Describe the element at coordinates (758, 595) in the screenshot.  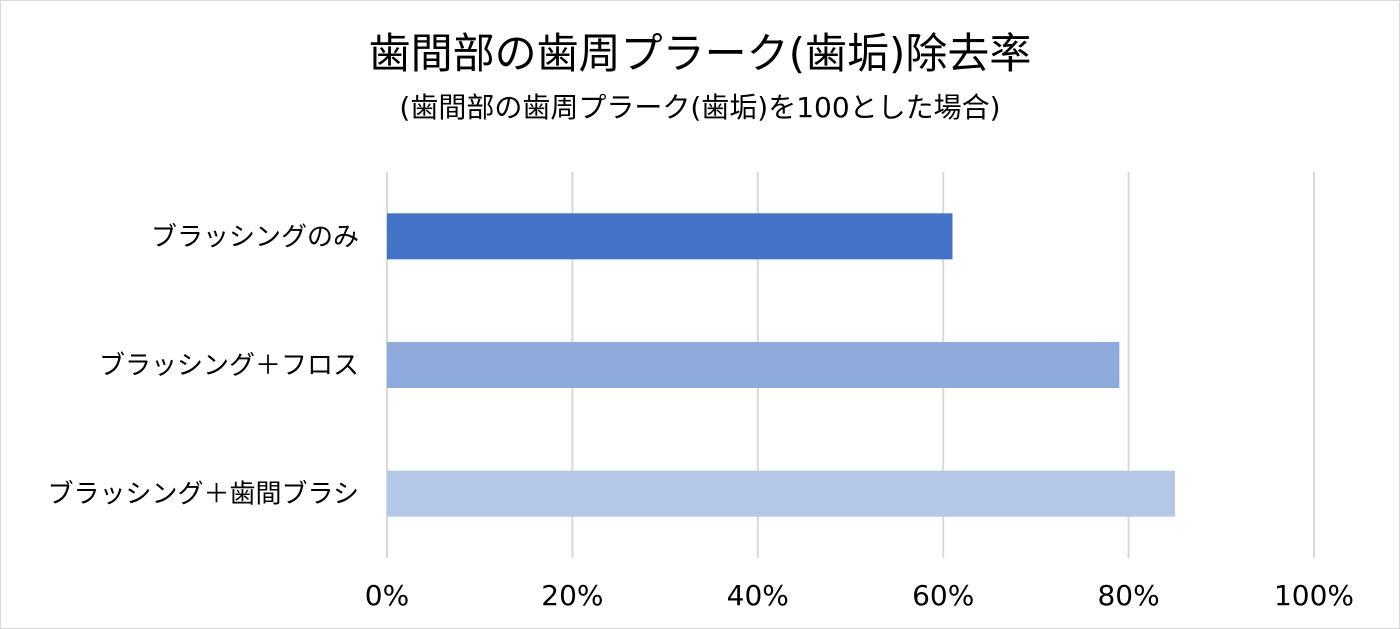
I see `x-tick-label: 40%` at that location.